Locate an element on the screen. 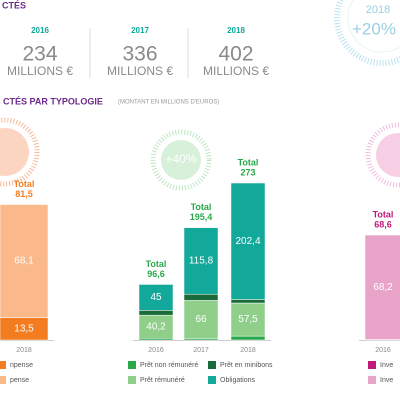  legend-label: Prêt en minibons is located at coordinates (246, 365).